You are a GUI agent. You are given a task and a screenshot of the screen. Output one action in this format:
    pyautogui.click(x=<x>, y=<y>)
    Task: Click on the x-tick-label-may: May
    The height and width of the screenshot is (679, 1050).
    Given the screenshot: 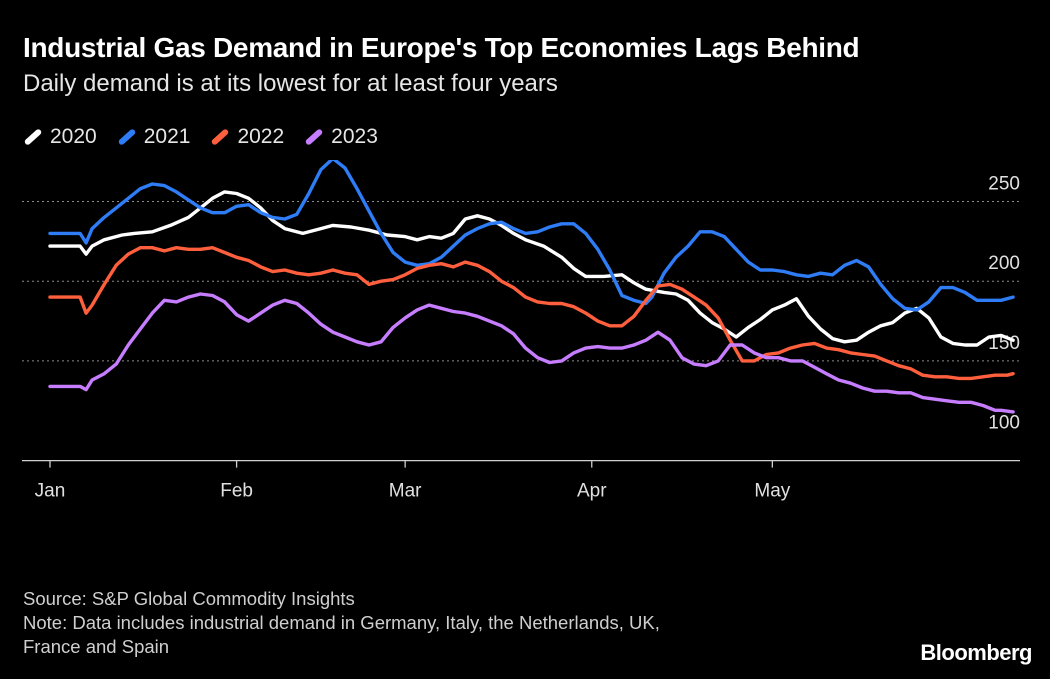 What is the action you would take?
    pyautogui.click(x=772, y=491)
    